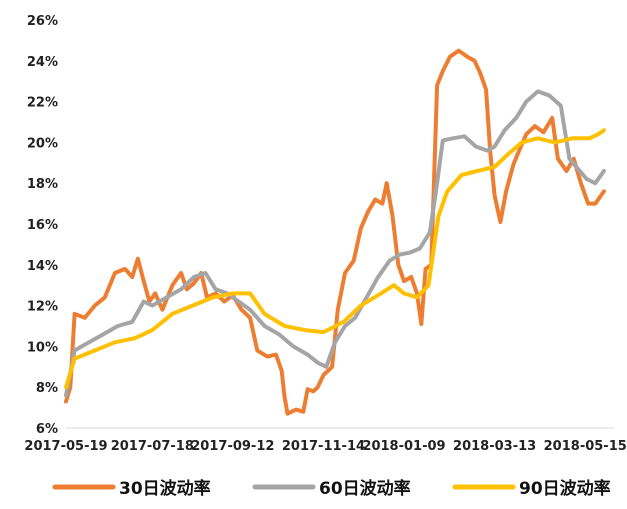 This screenshot has height=509, width=627. I want to click on y-tick-label: 24%, so click(42, 62).